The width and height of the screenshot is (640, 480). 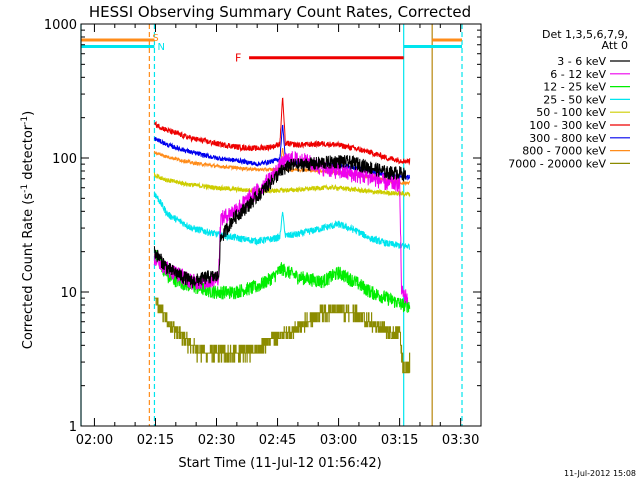 I want to click on x-tick-label: 03:15, so click(x=399, y=440).